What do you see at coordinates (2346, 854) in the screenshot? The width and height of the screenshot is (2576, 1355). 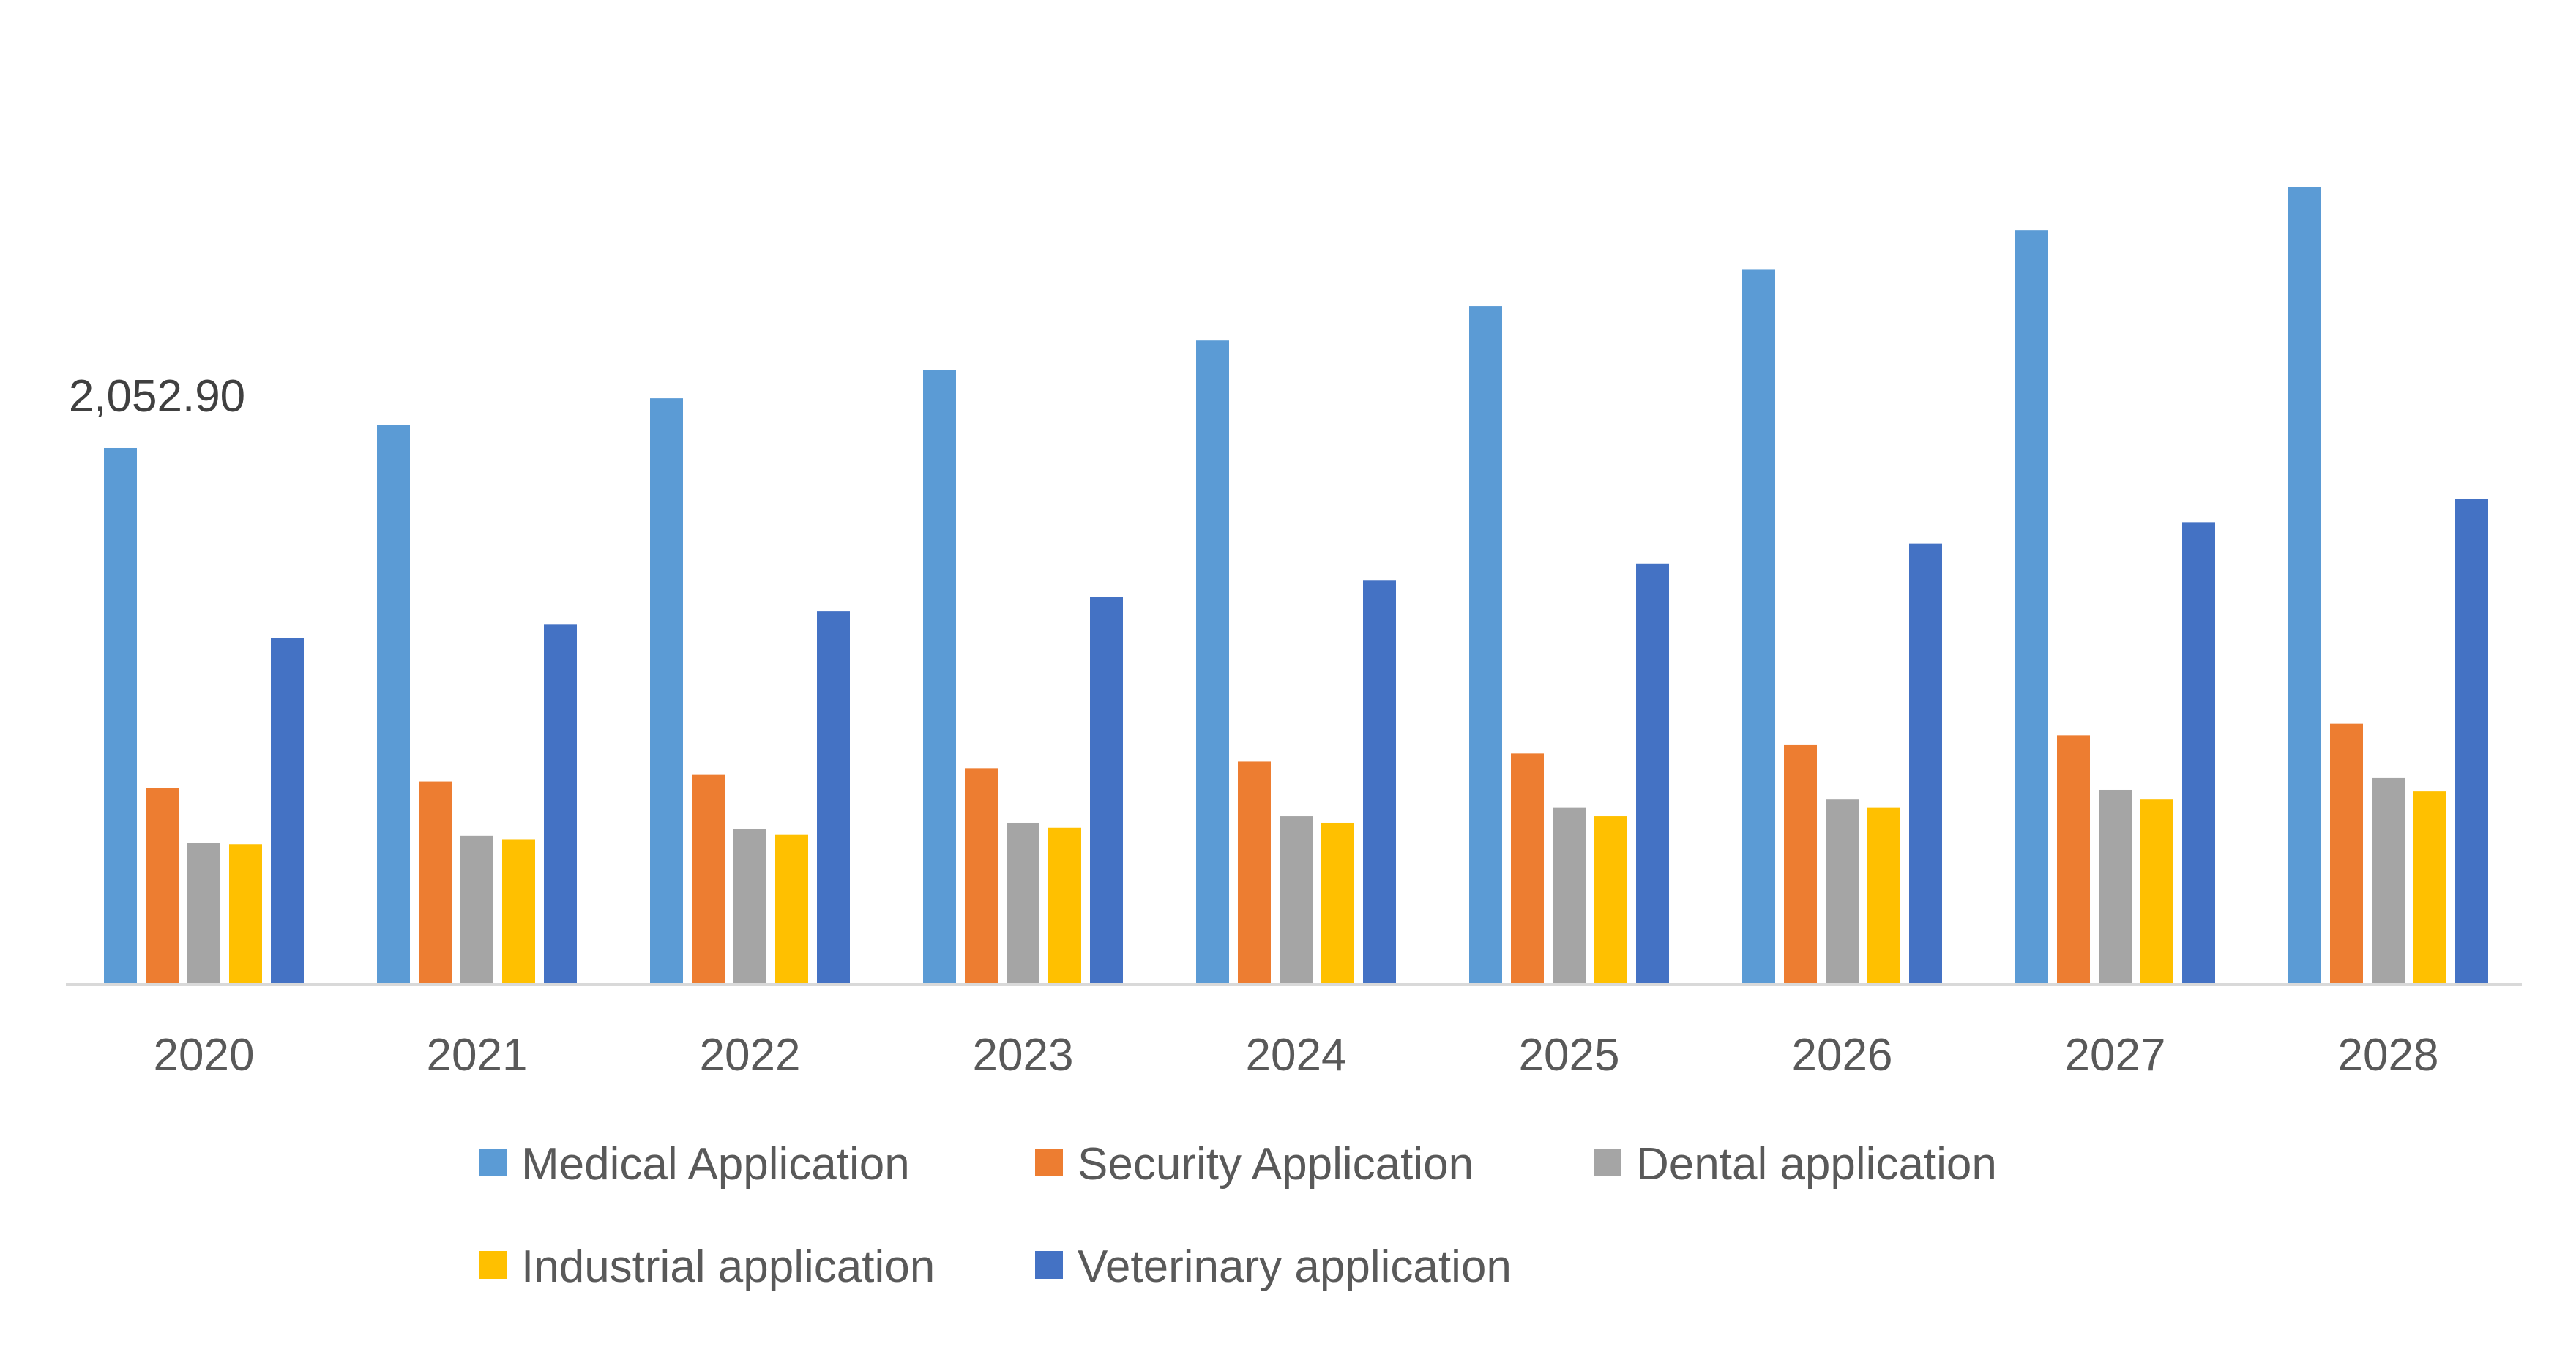 I see `bar-security-application-2028` at bounding box center [2346, 854].